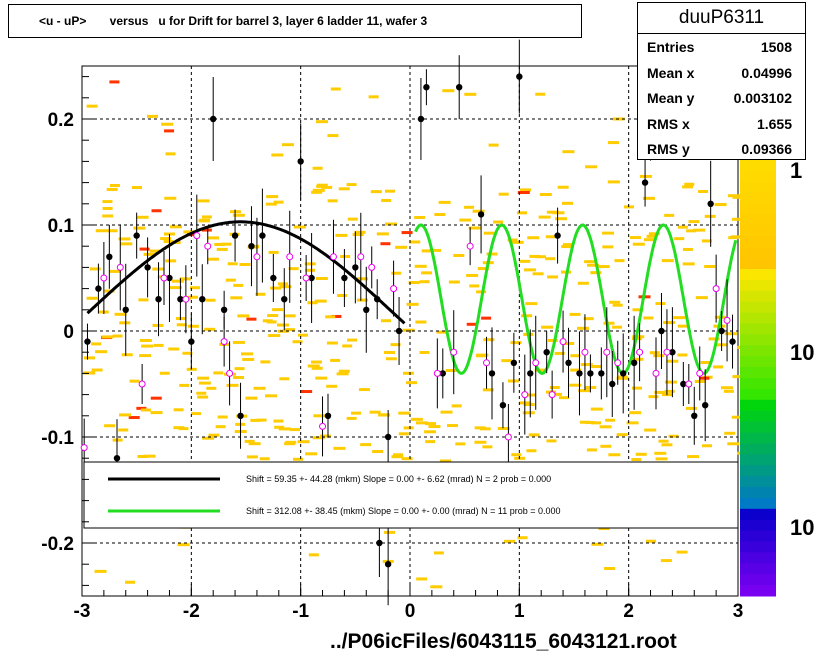 This screenshot has width=820, height=660. I want to click on stat-label: Mean x, so click(671, 72).